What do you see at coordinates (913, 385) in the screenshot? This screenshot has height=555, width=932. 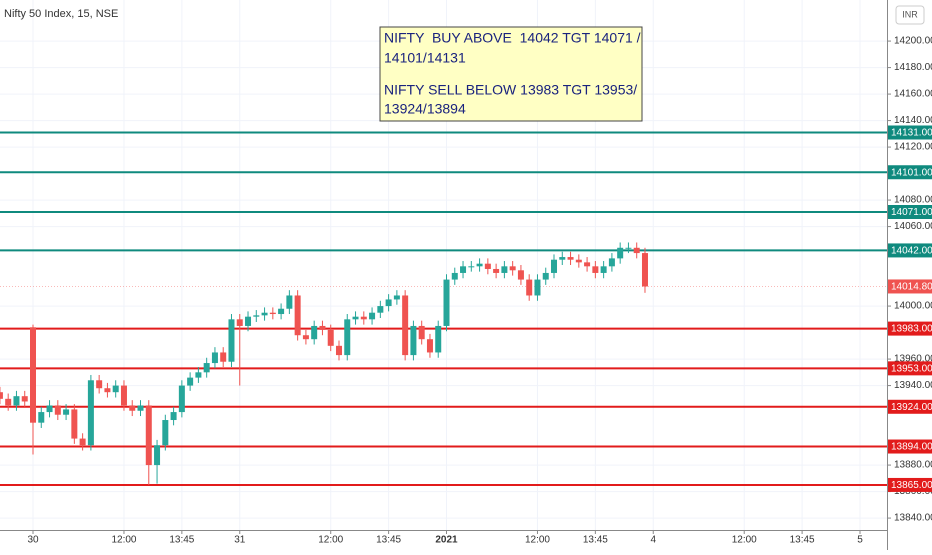 I see `y-tick-label: 13940.00` at bounding box center [913, 385].